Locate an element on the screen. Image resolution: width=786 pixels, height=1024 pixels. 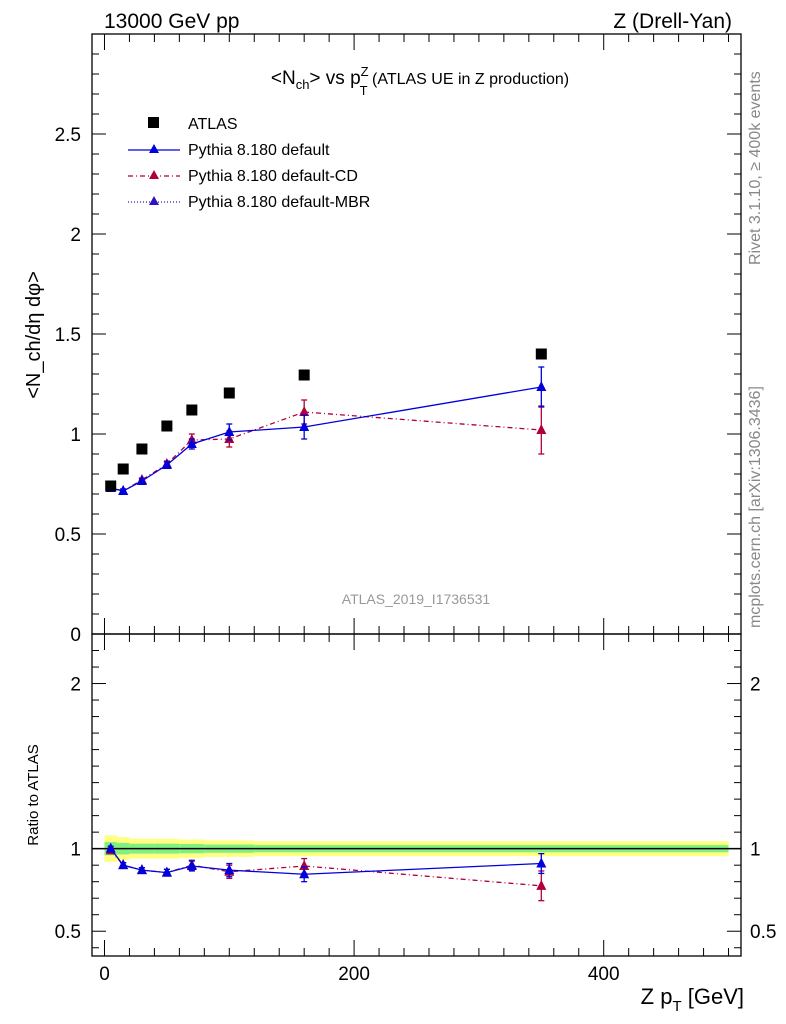
legend-marker-mbr is located at coordinates (154, 200).